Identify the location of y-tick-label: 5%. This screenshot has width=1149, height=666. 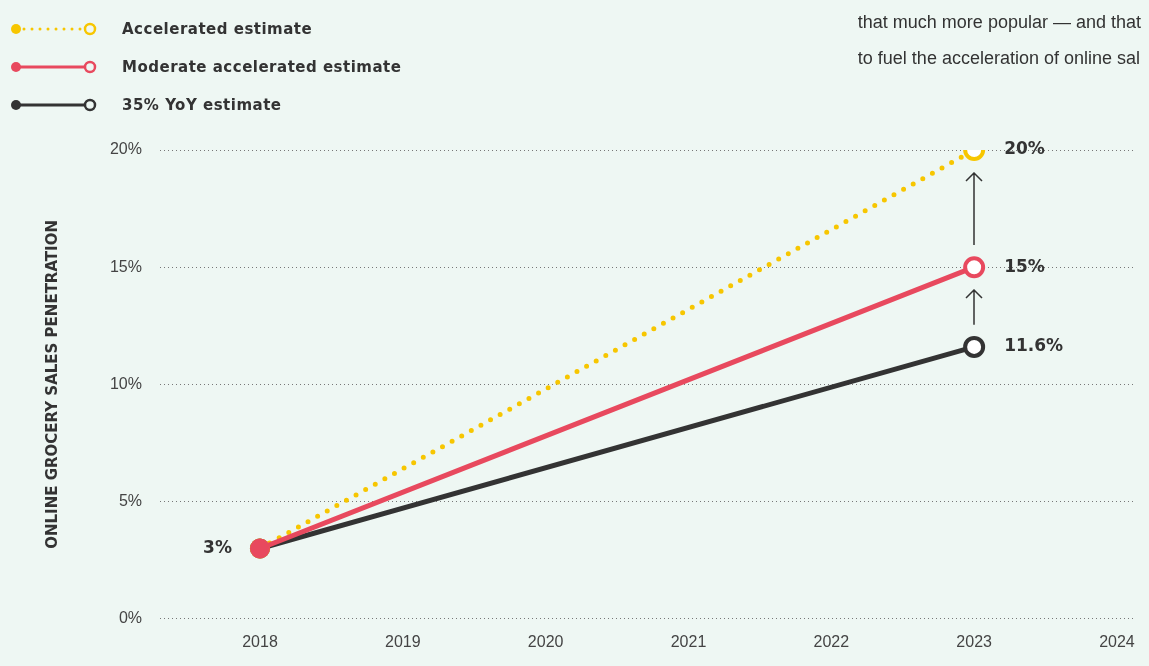
(130, 501).